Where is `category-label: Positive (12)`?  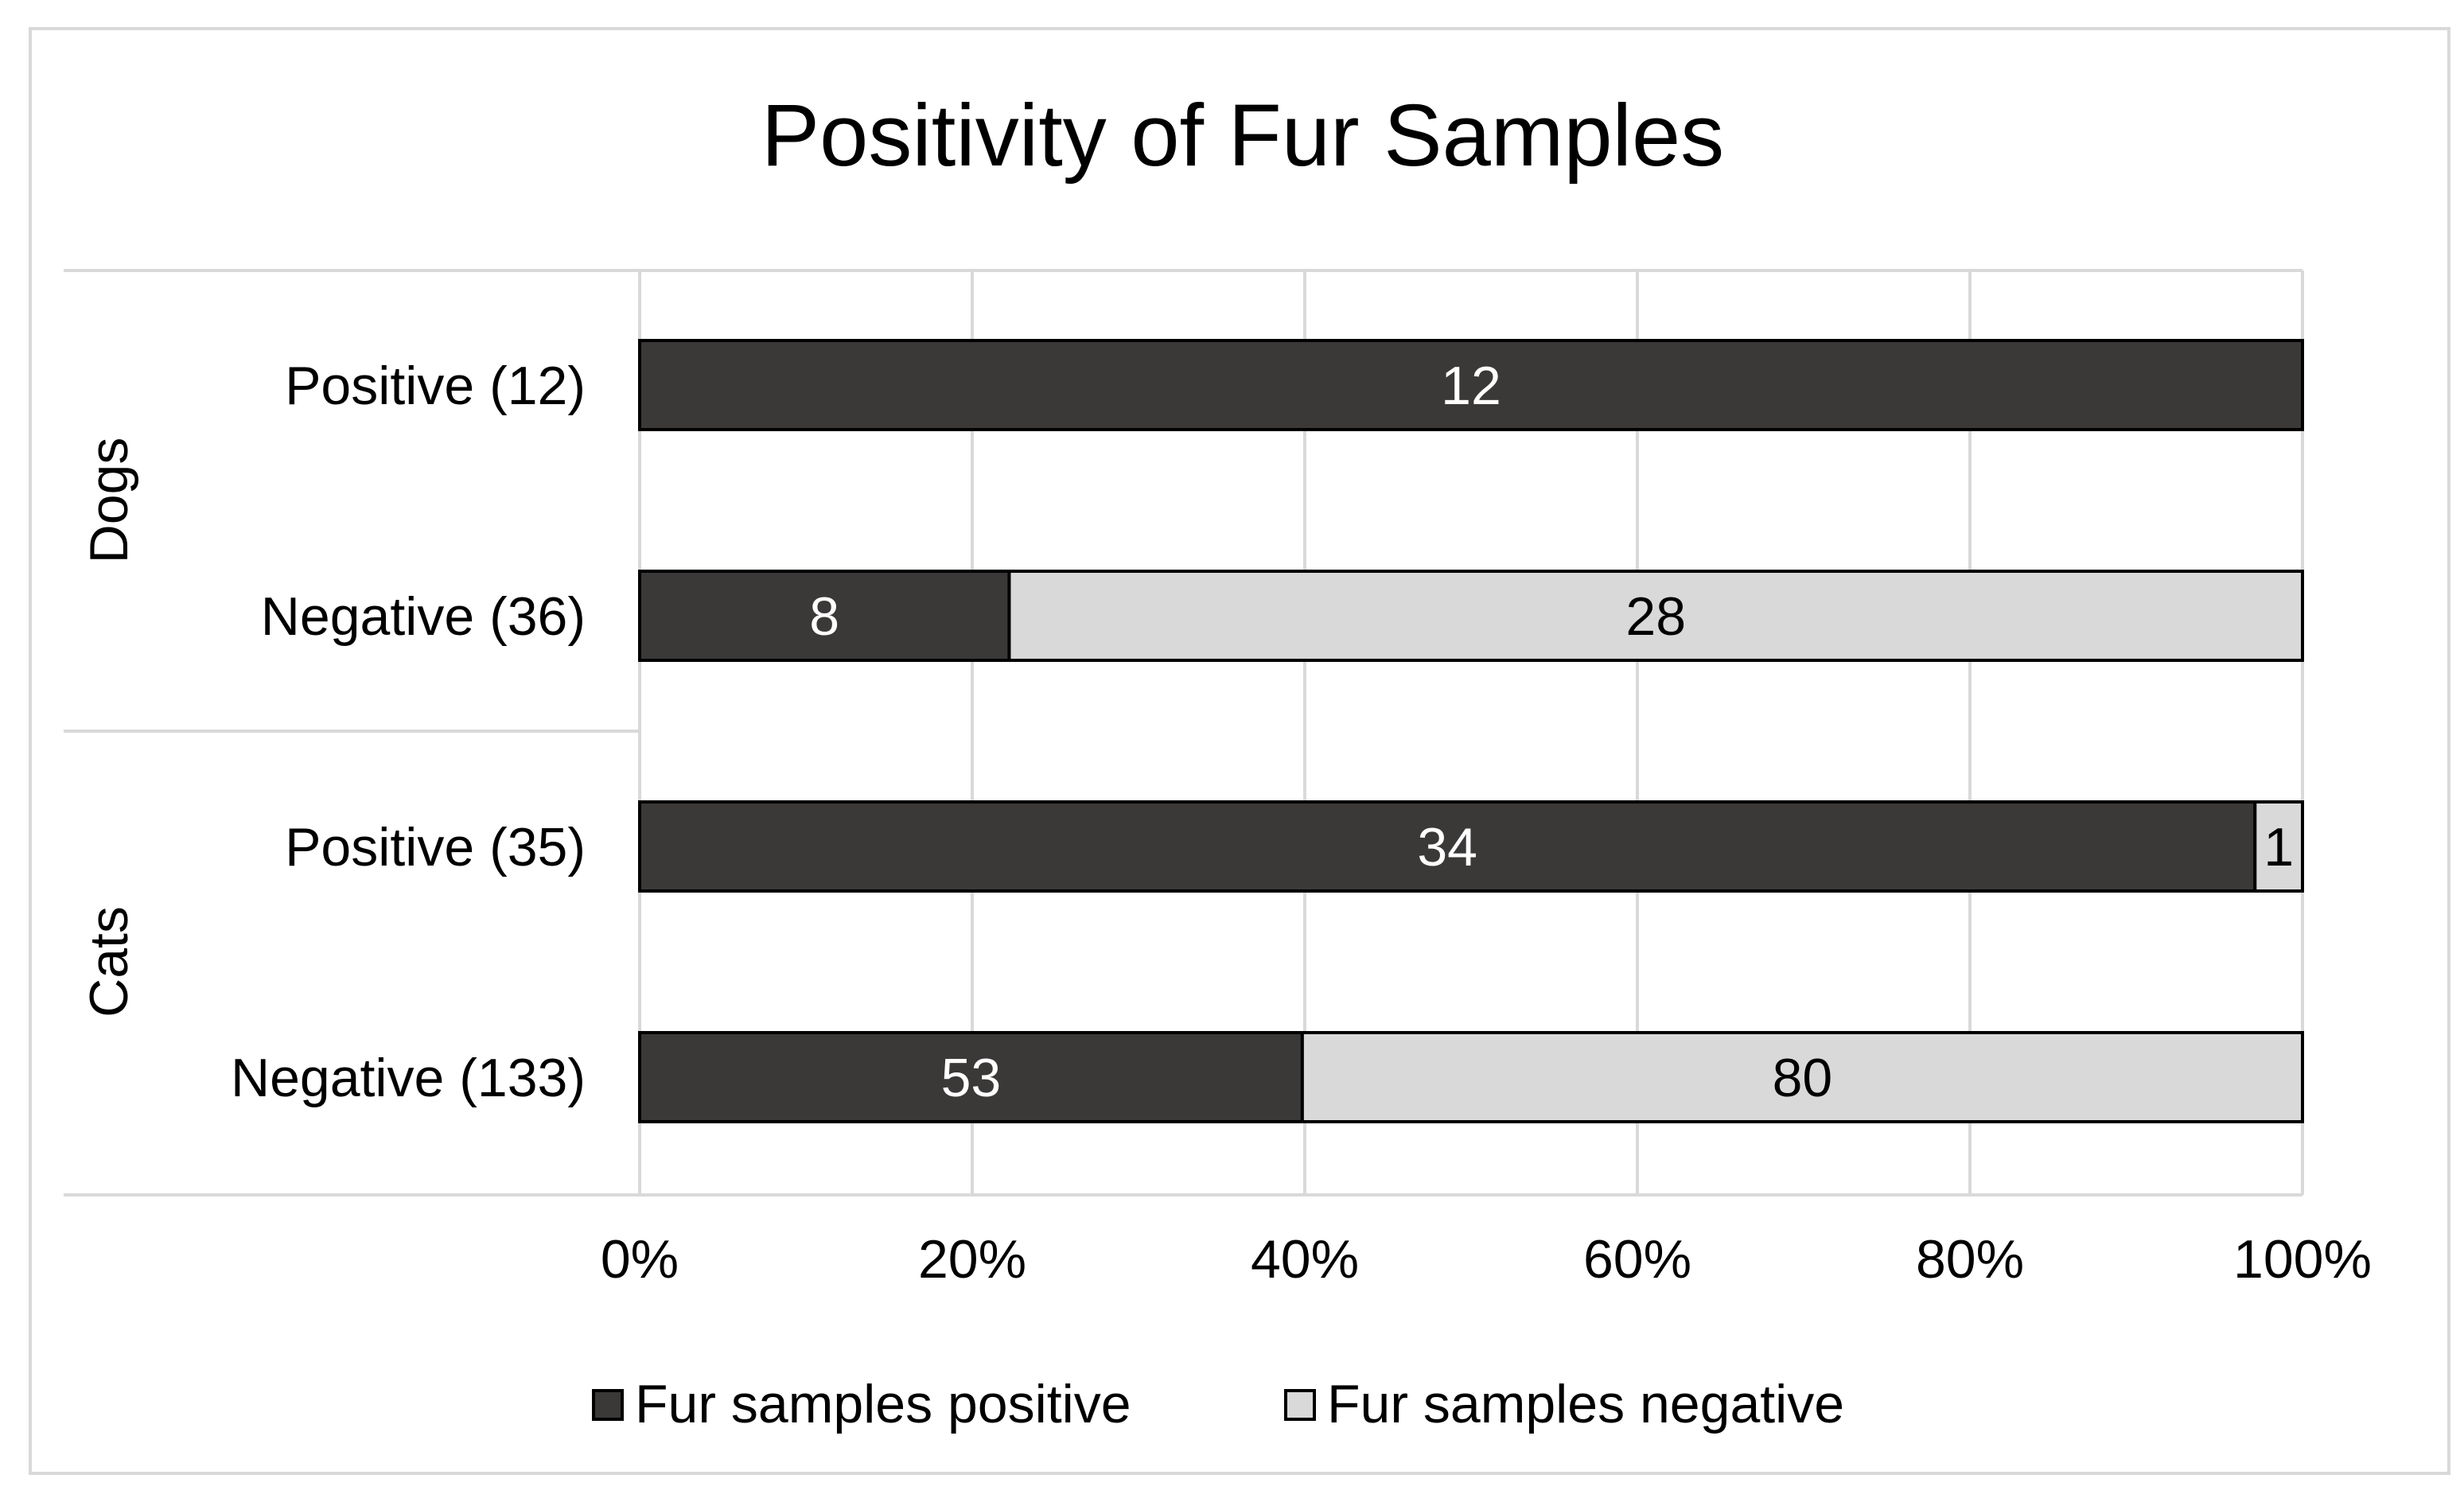 category-label: Positive (12) is located at coordinates (435, 386).